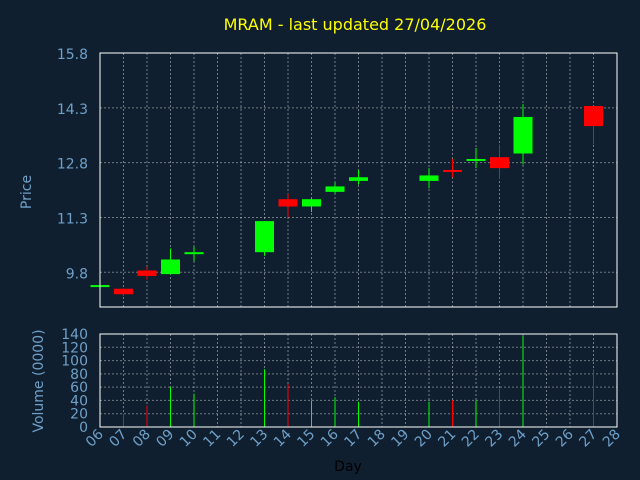 This screenshot has height=480, width=640. Describe the element at coordinates (77, 274) in the screenshot. I see `price-tick-label: 9.8` at that location.